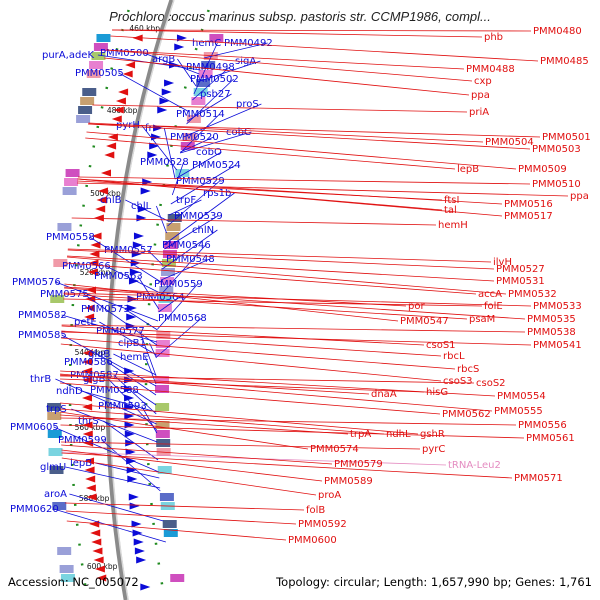 The height and width of the screenshot is (600, 600). I want to click on reverse-gene-label: PMM0556, so click(542, 425).